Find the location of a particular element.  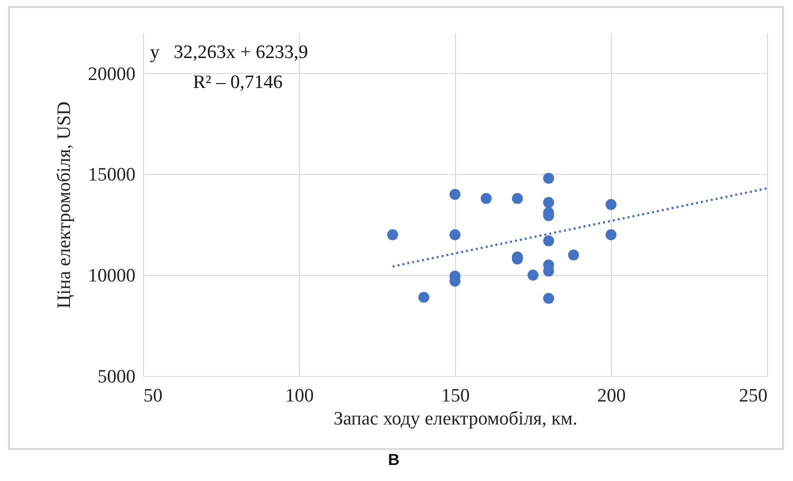

x-tick-label: 100 is located at coordinates (299, 396).